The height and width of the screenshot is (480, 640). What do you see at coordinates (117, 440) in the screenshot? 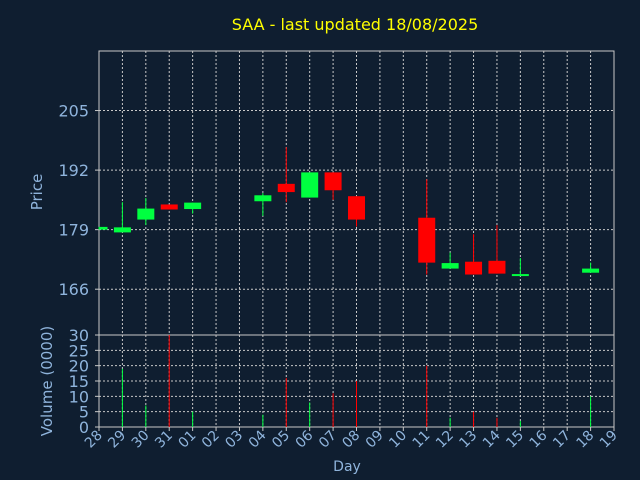
I see `x-tick-label: 29` at bounding box center [117, 440].